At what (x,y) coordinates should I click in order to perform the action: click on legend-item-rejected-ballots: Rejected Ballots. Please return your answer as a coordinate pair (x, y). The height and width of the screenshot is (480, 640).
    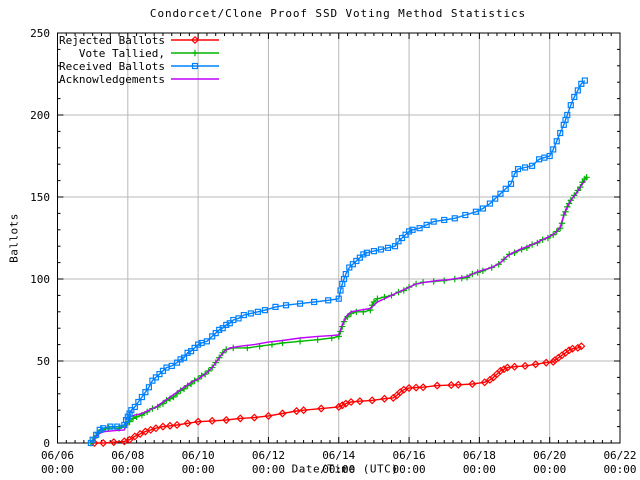
    Looking at the image, I should click on (139, 40).